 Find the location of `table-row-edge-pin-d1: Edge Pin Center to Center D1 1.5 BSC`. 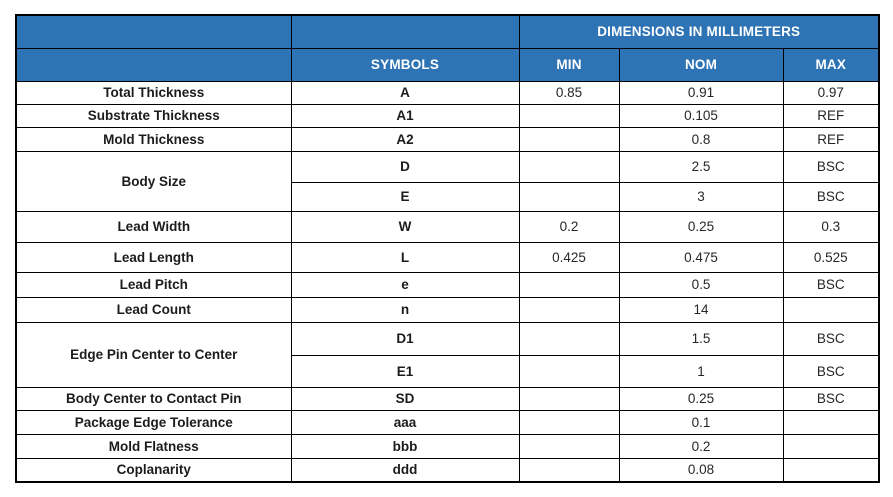

table-row-edge-pin-d1: Edge Pin Center to Center D1 1.5 BSC is located at coordinates (447, 354).